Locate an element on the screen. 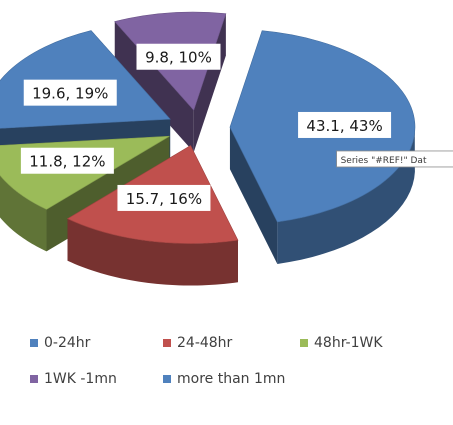 The height and width of the screenshot is (425, 453). legend-item-1wk-1mn: 1WK -1mn is located at coordinates (73, 379).